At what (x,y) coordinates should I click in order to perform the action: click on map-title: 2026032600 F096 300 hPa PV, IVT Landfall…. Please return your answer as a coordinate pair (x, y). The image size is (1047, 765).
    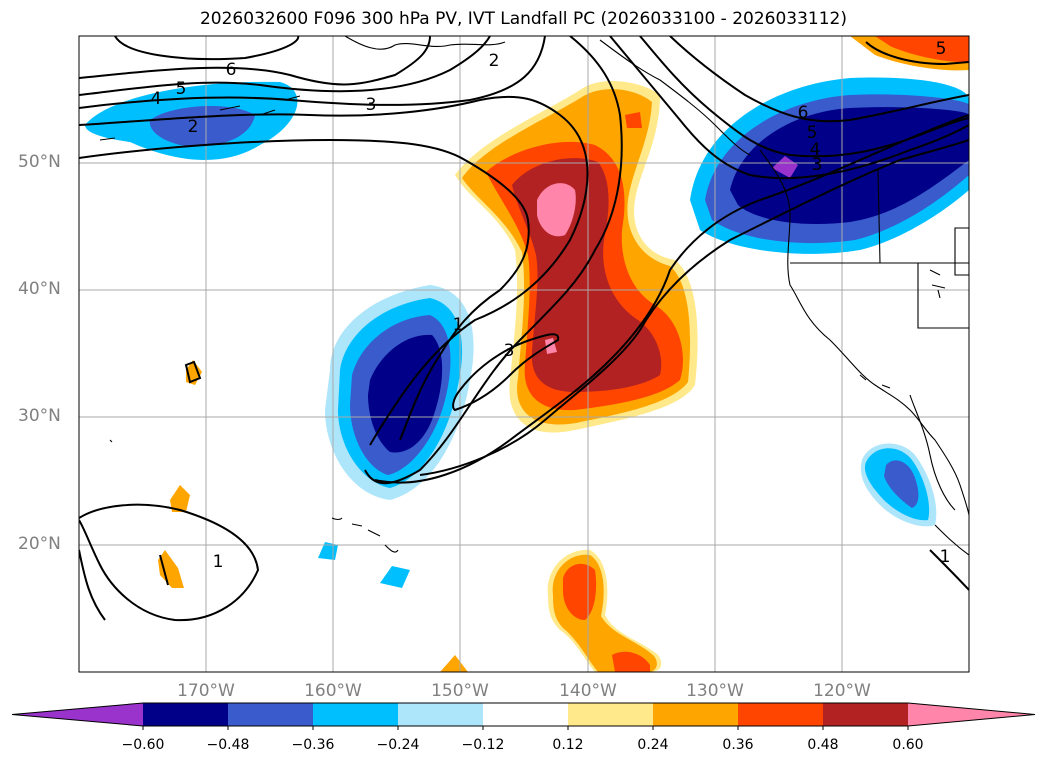
    Looking at the image, I should click on (523, 19).